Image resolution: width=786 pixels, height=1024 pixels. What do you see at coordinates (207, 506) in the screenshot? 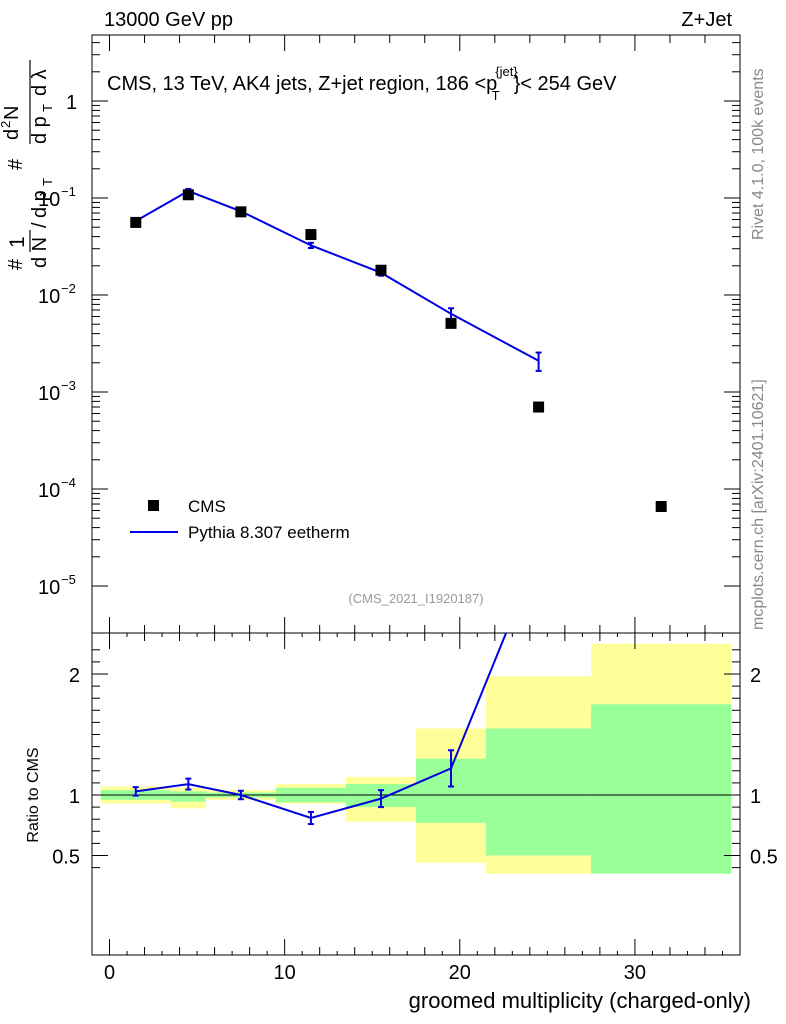
I see `legend-label-cms: CMS` at bounding box center [207, 506].